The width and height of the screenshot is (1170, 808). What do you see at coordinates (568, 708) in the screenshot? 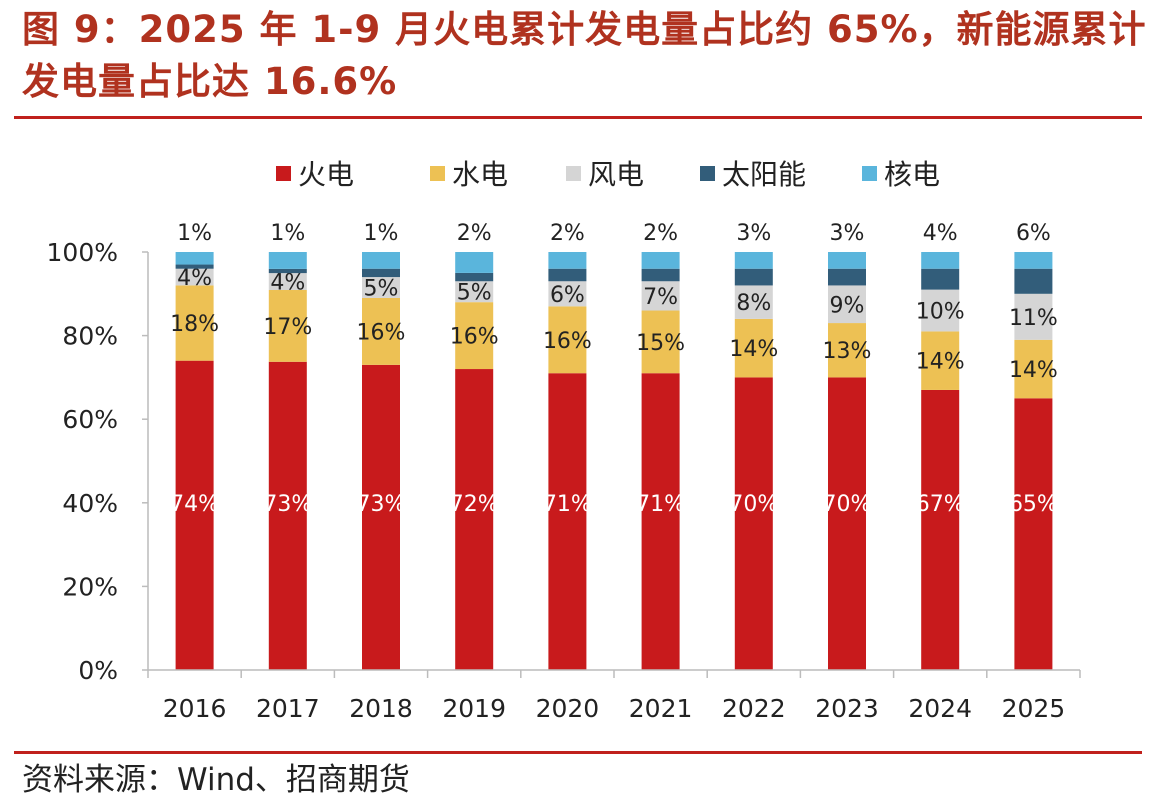
I see `x-tick-label: 2020` at bounding box center [568, 708].